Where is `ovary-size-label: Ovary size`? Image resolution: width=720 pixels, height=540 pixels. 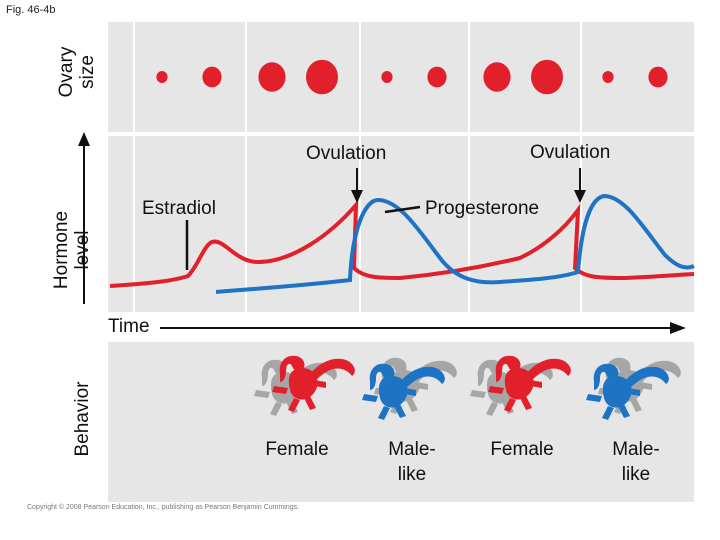
ovary-size-label: Ovary size is located at coordinates (78, 72).